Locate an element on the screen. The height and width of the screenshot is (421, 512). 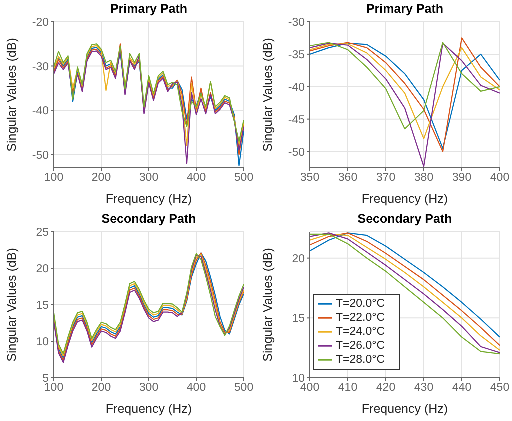
legend-label: T=20.0°C is located at coordinates (361, 304).